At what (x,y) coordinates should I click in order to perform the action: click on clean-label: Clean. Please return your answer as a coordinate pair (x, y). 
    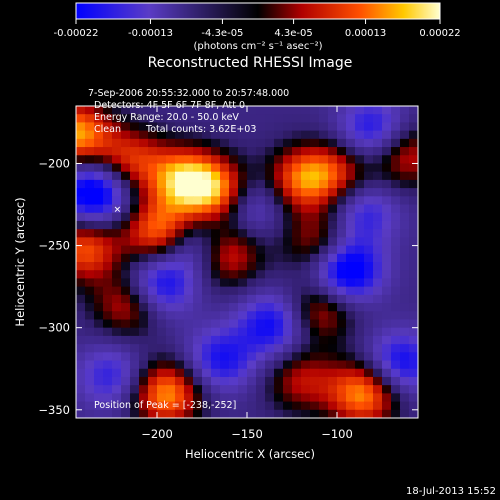
    Looking at the image, I should click on (107, 129).